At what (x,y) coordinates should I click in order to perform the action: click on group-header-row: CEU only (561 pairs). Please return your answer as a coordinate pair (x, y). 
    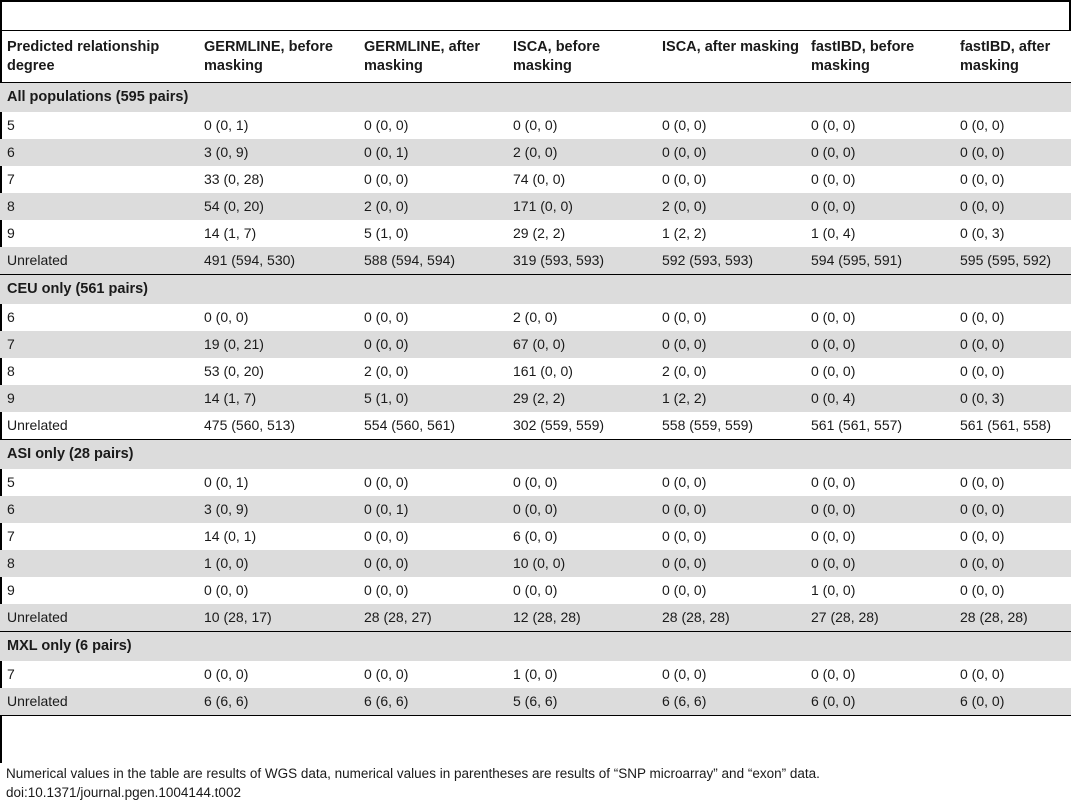
    Looking at the image, I should click on (535, 289).